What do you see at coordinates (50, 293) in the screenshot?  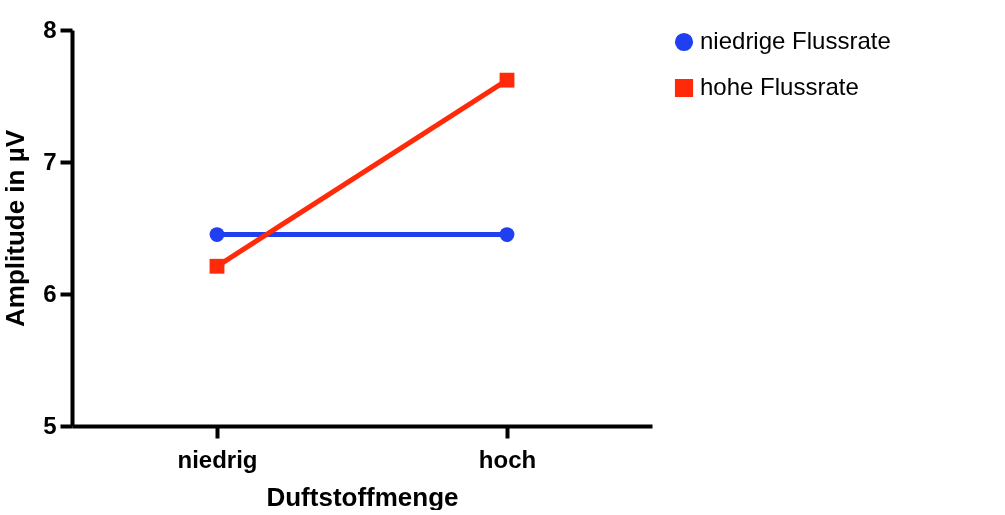 I see `y-tick-label: 6` at bounding box center [50, 293].